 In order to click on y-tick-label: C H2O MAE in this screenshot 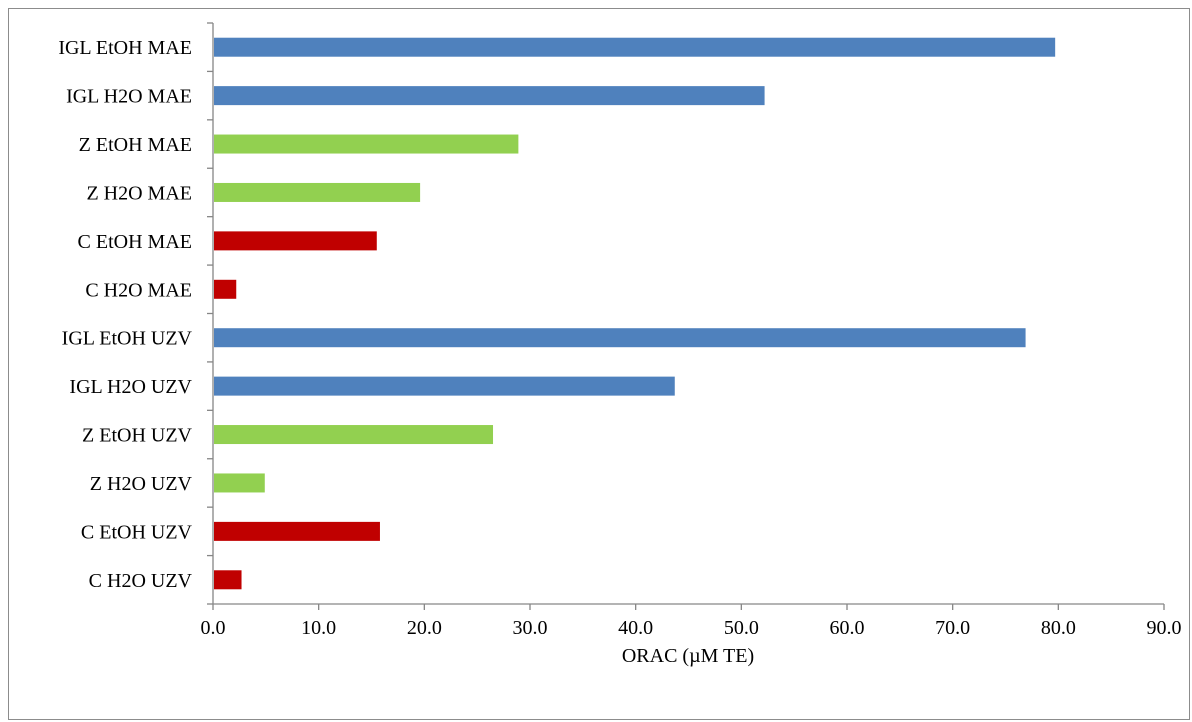, I will do `click(138, 290)`.